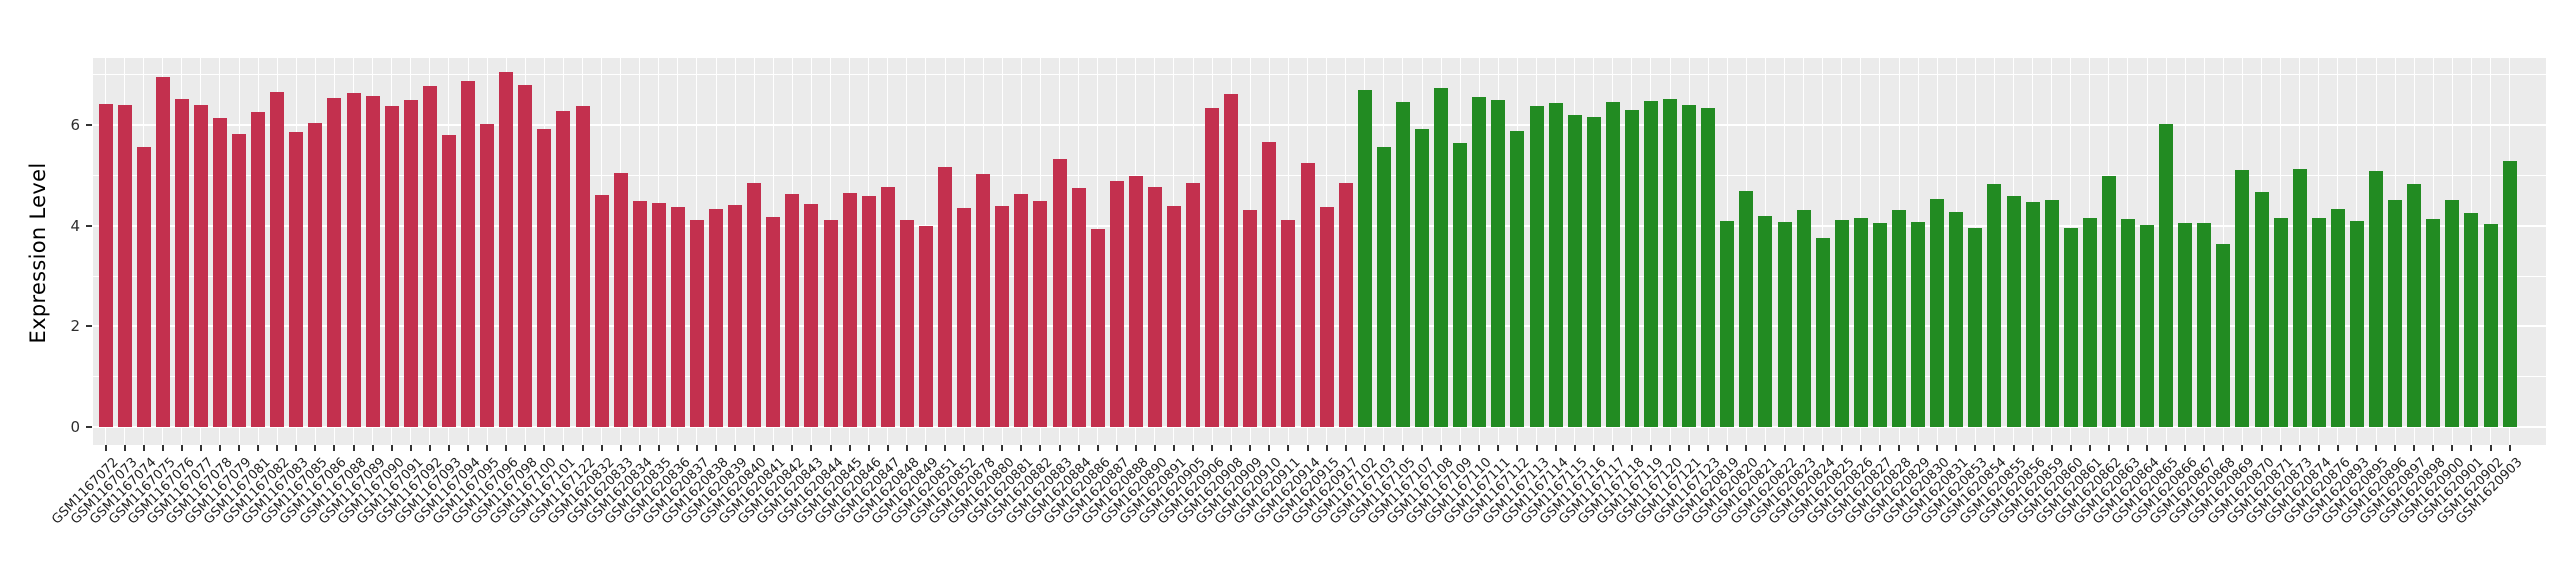  What do you see at coordinates (75, 225) in the screenshot?
I see `y-tick-label: 4` at bounding box center [75, 225].